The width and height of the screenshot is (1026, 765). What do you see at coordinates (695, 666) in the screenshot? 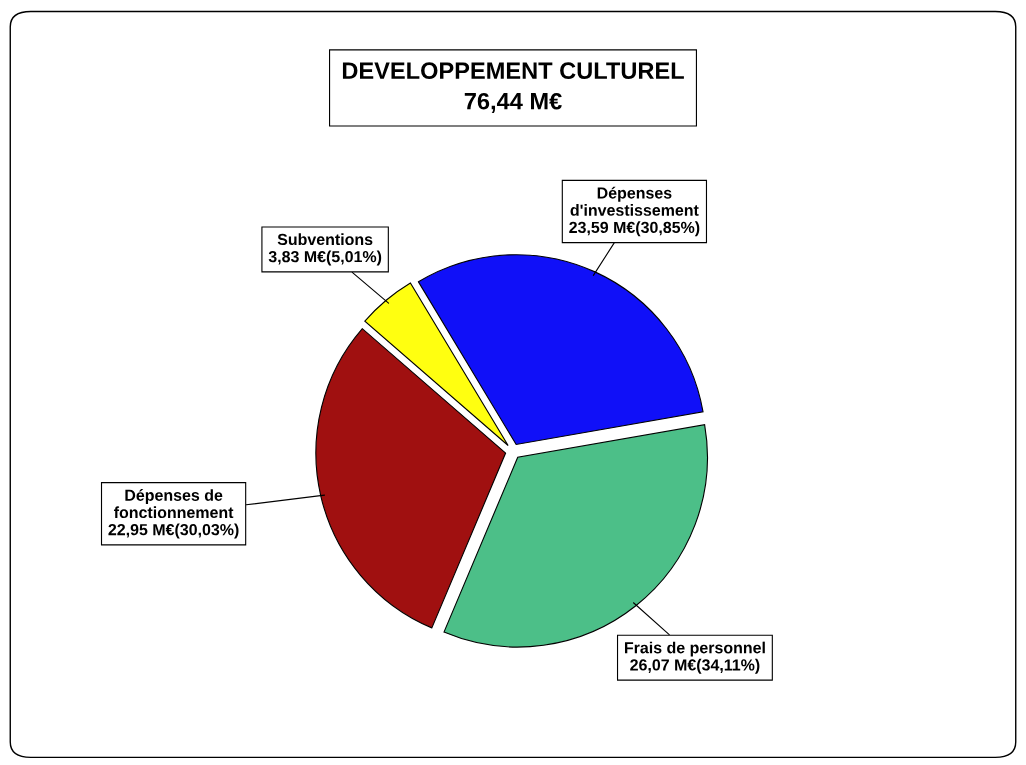
I see `data-label: 26,07 M€(34,11%)` at bounding box center [695, 666].